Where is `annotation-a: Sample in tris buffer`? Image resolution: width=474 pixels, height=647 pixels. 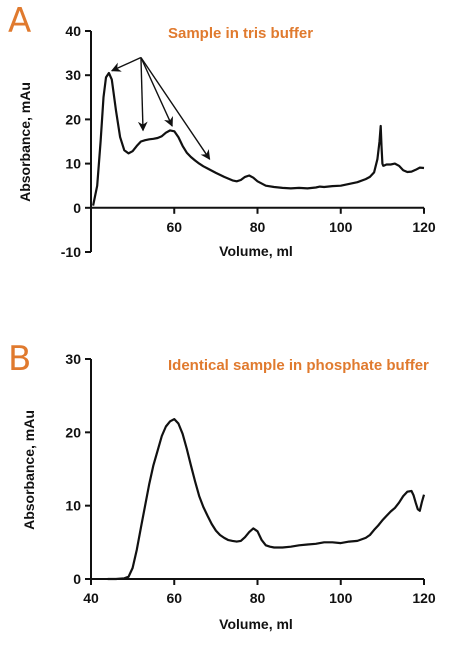 annotation-a: Sample in tris buffer is located at coordinates (240, 33).